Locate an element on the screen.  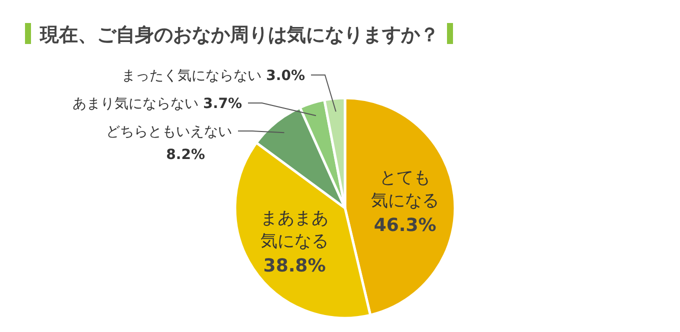
slice-label: あまり気にならない is located at coordinates (135, 104).